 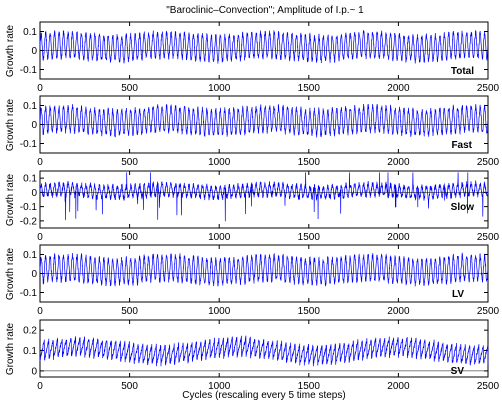 What do you see at coordinates (263, 395) in the screenshot?
I see `x-axis-label: Cycles (rescaling every 5 time steps)` at bounding box center [263, 395].